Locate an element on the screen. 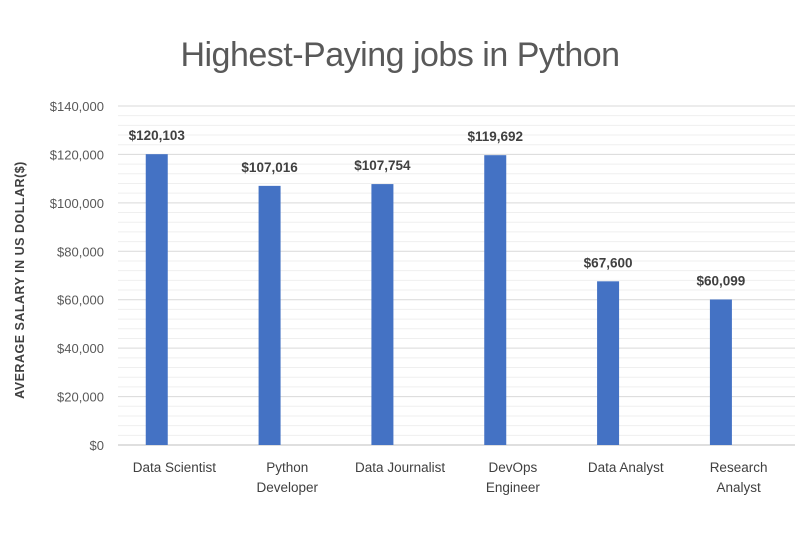  x-tick-label: Engineer is located at coordinates (513, 487).